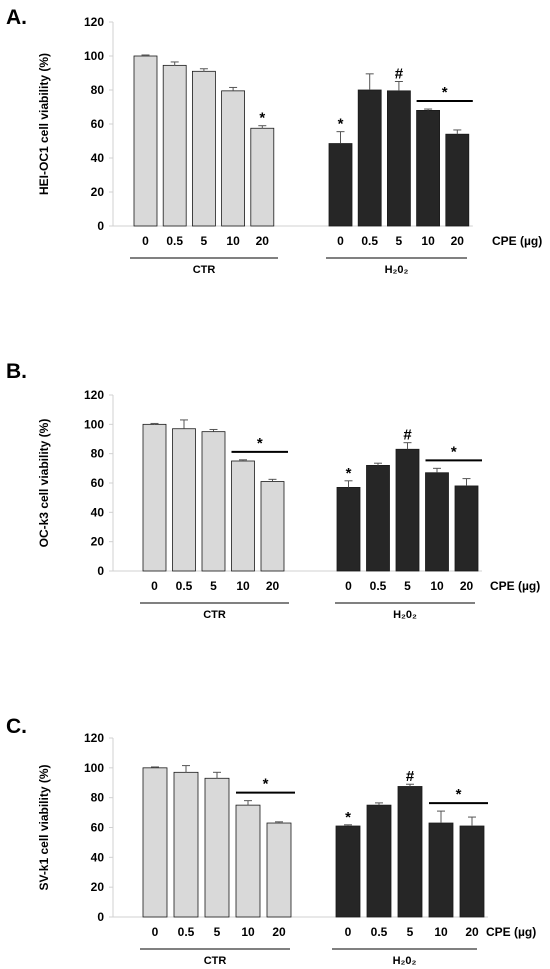 This screenshot has height=969, width=550. What do you see at coordinates (44, 483) in the screenshot?
I see `y-axis-title: OC-k3 cell viability (%)` at bounding box center [44, 483].